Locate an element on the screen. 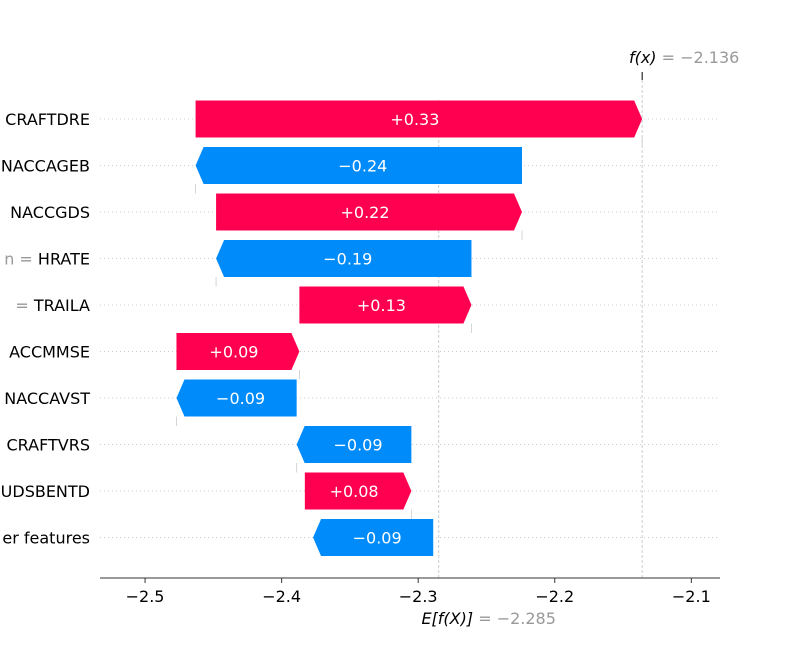  expected-label: E[f(X)] is located at coordinates (447, 618).